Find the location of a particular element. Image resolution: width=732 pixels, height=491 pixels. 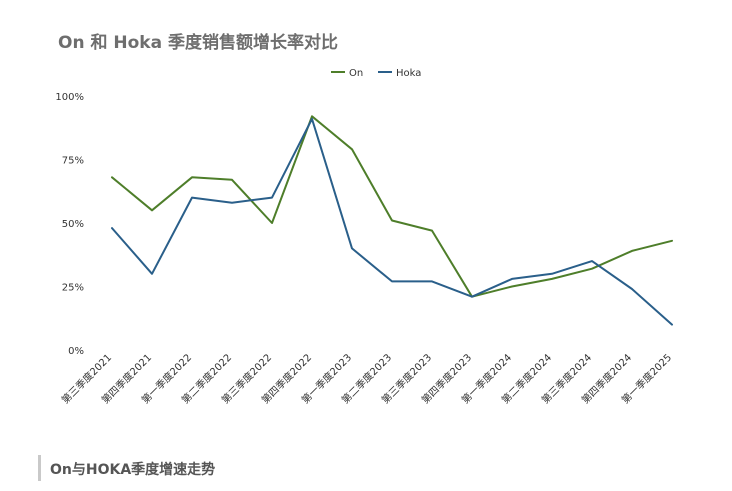

legend: On Hoka is located at coordinates (376, 73).